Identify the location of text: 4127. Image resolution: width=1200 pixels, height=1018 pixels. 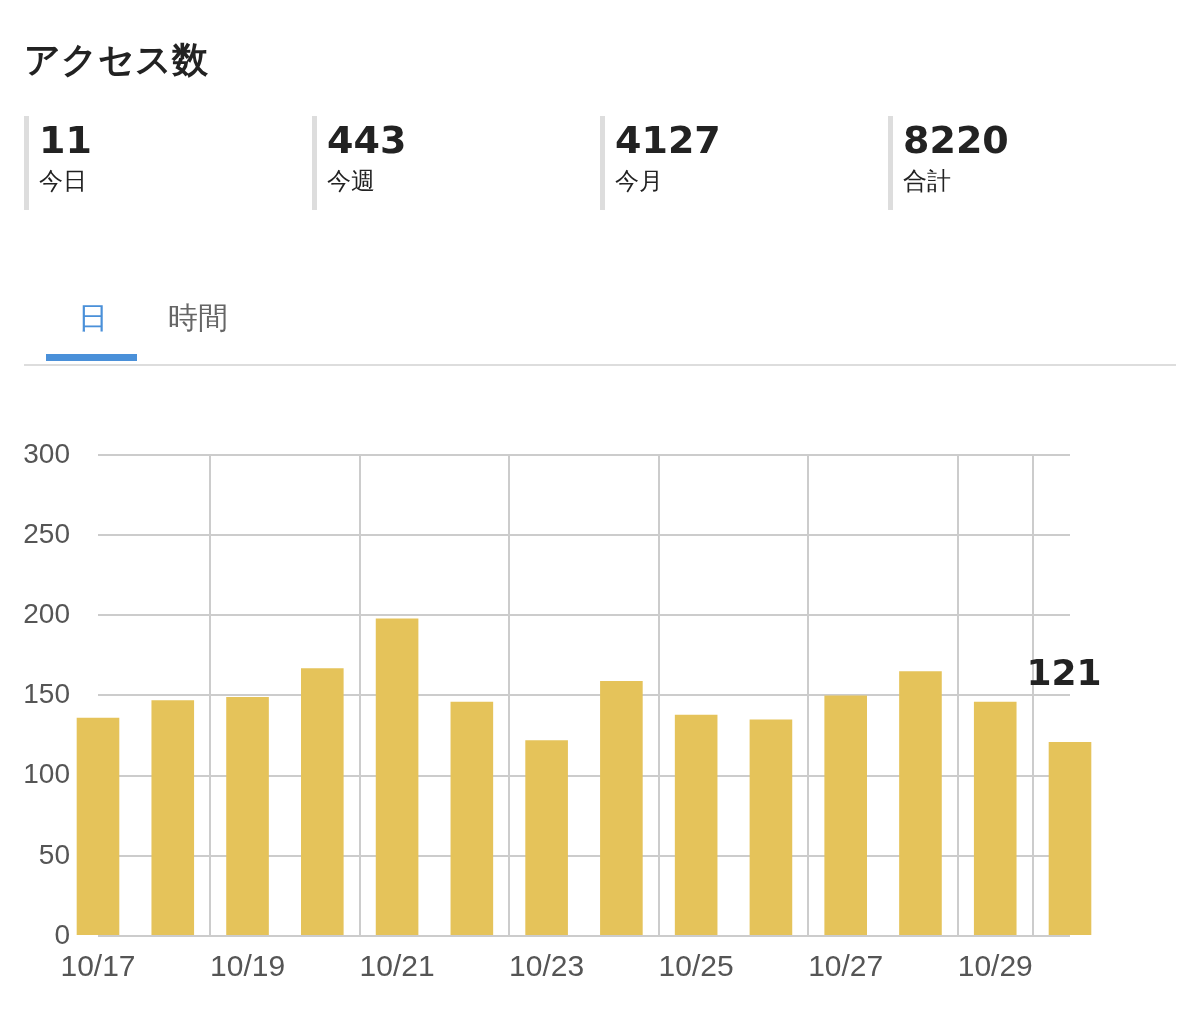
(668, 140).